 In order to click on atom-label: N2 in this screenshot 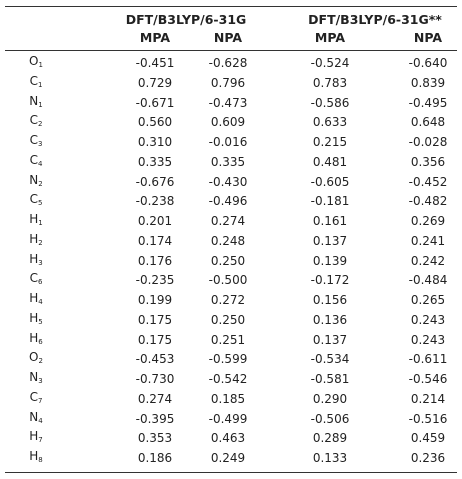, I will do `click(35, 182)`.